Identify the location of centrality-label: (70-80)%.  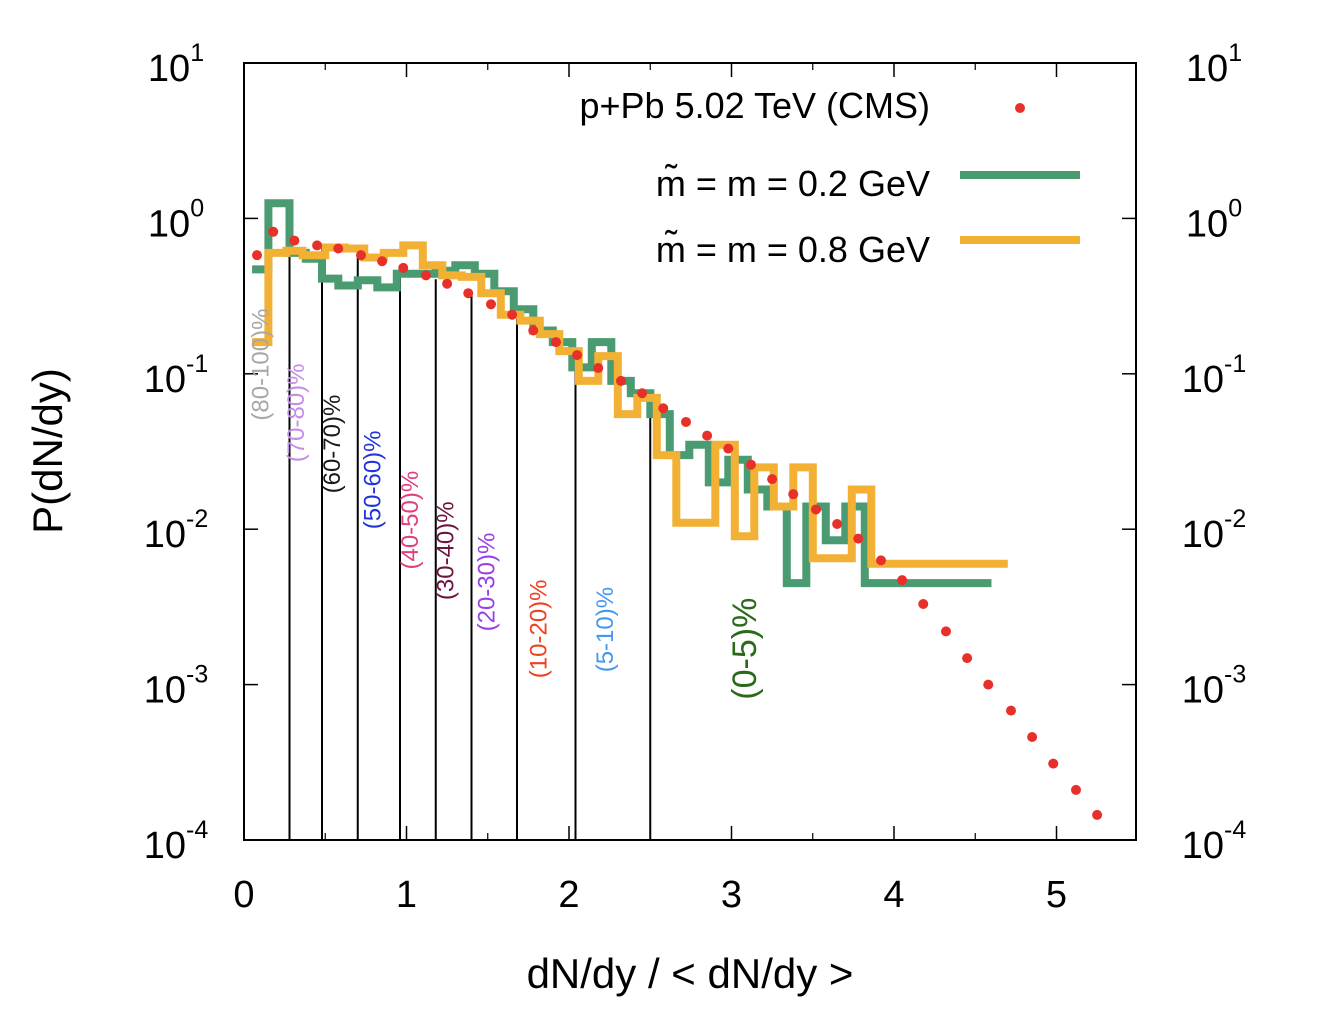
(296, 412).